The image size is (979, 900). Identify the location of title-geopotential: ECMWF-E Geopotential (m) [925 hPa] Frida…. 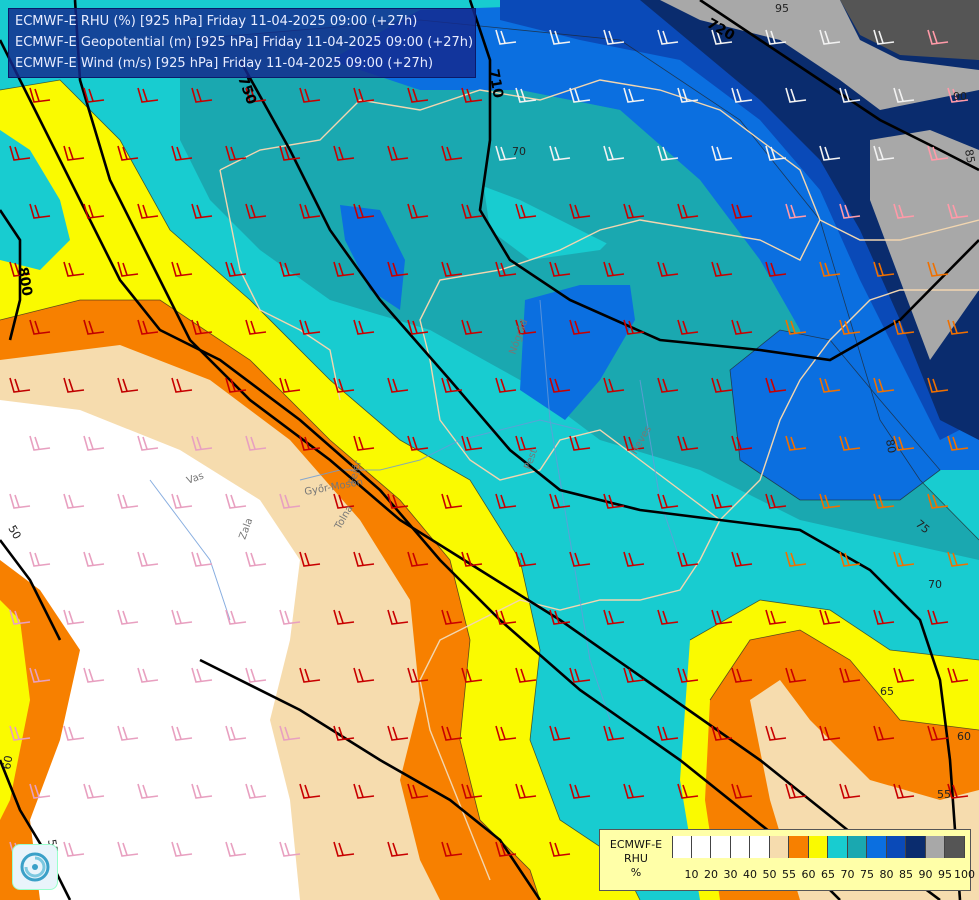
(244, 42).